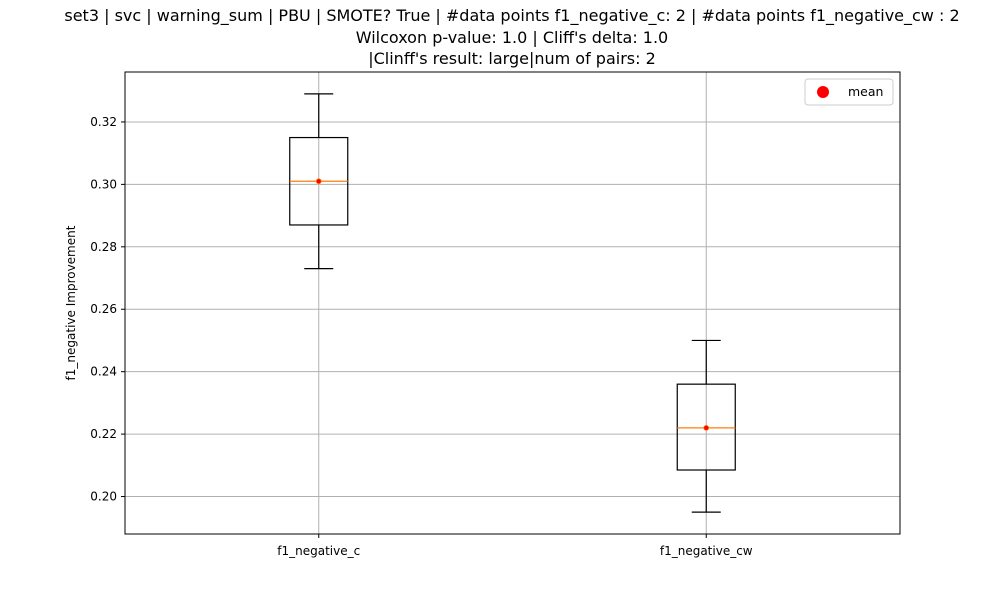 Image resolution: width=1000 pixels, height=600 pixels. What do you see at coordinates (706, 551) in the screenshot?
I see `x-tick-label: f1_negative_cw` at bounding box center [706, 551].